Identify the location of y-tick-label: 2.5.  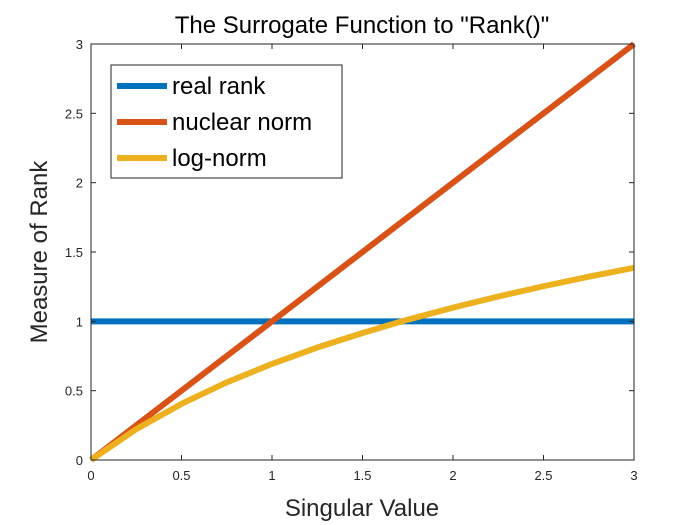
(74, 113).